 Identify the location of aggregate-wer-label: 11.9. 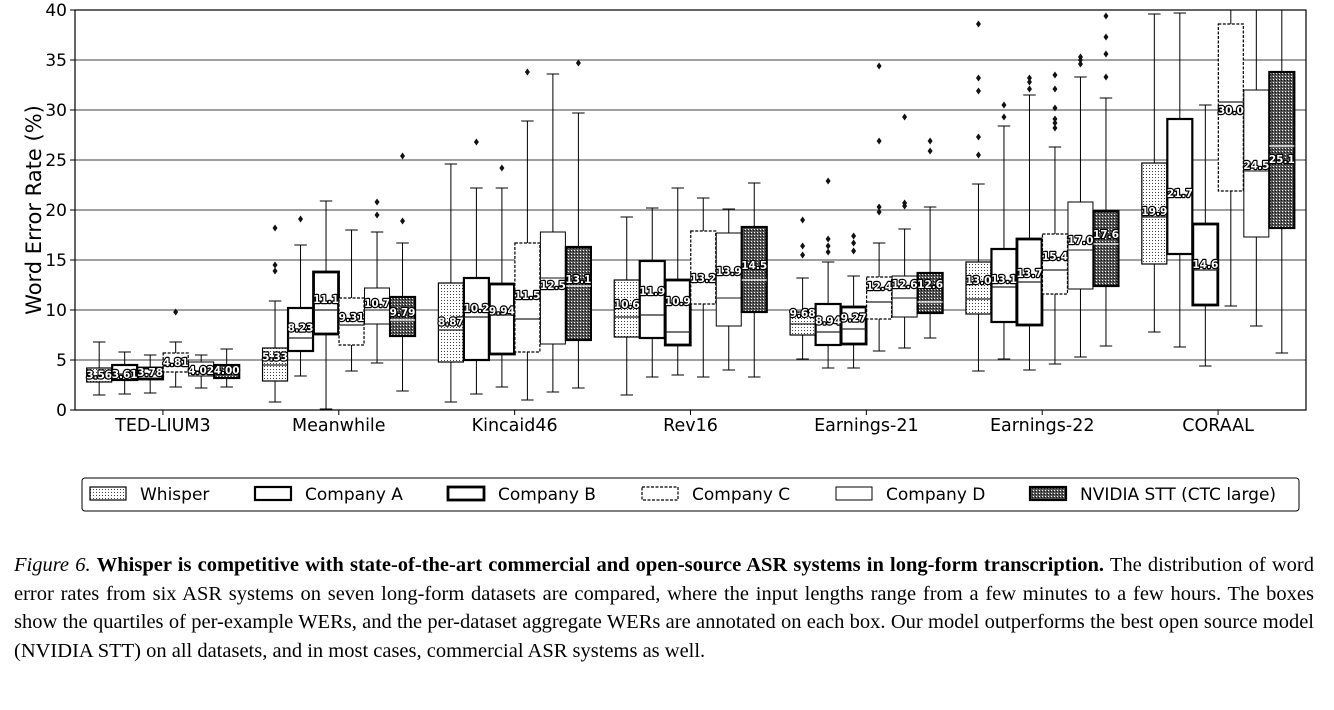
(652, 292).